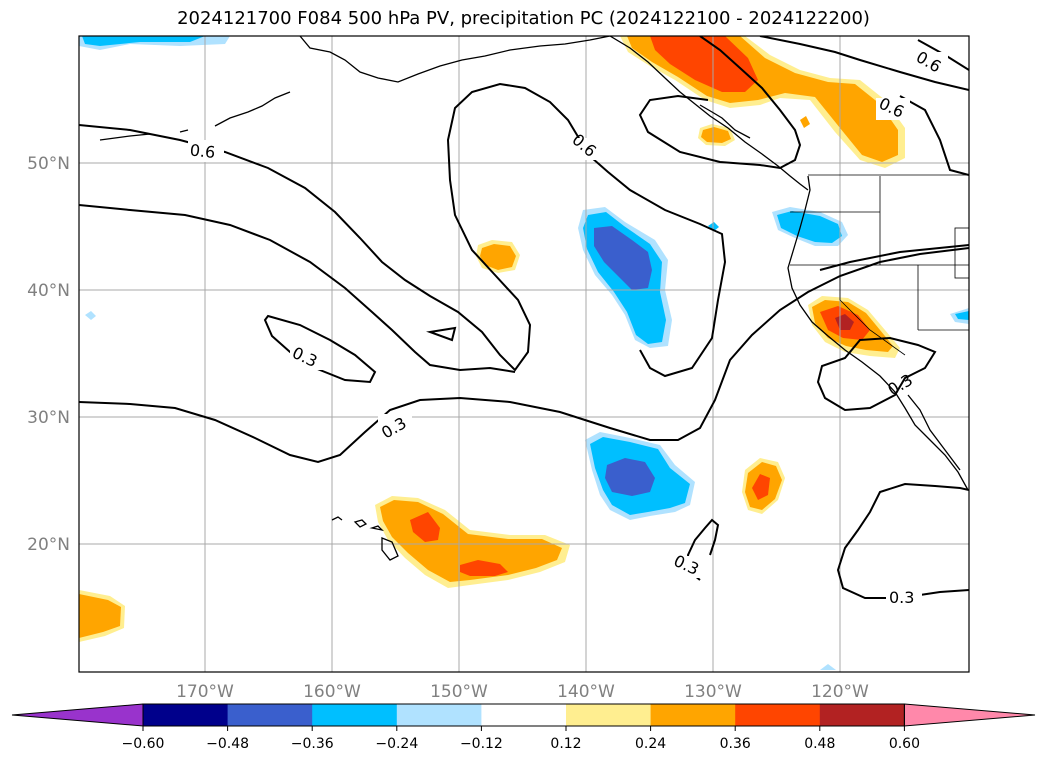 This screenshot has height=765, width=1047. What do you see at coordinates (650, 744) in the screenshot?
I see `colorbar-tick-label: 0.24` at bounding box center [650, 744].